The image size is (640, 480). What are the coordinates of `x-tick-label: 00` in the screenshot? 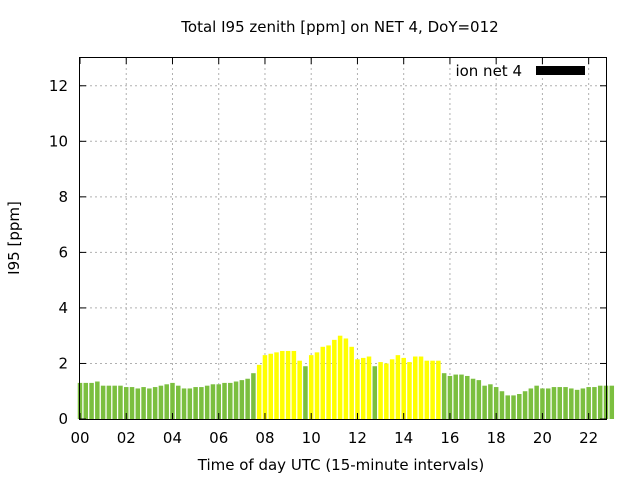 It's located at (79, 438).